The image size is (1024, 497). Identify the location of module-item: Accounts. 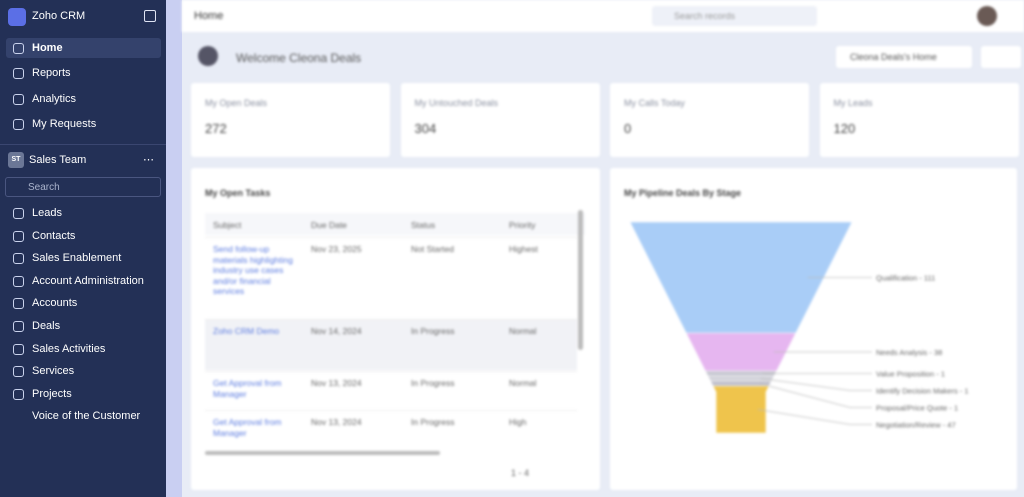
(83, 303).